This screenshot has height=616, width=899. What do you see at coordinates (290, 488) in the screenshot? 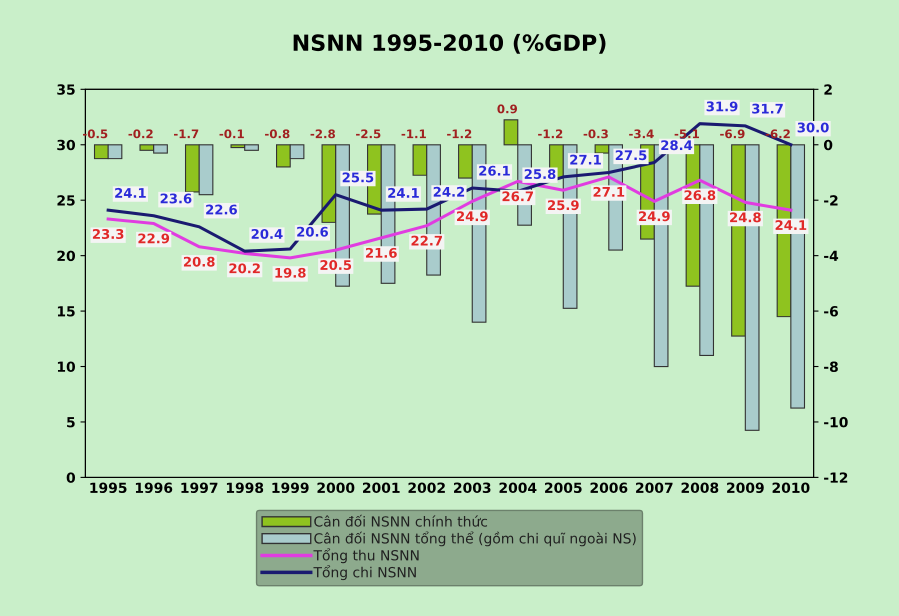
I see `x-tick-label: 1999` at bounding box center [290, 488].